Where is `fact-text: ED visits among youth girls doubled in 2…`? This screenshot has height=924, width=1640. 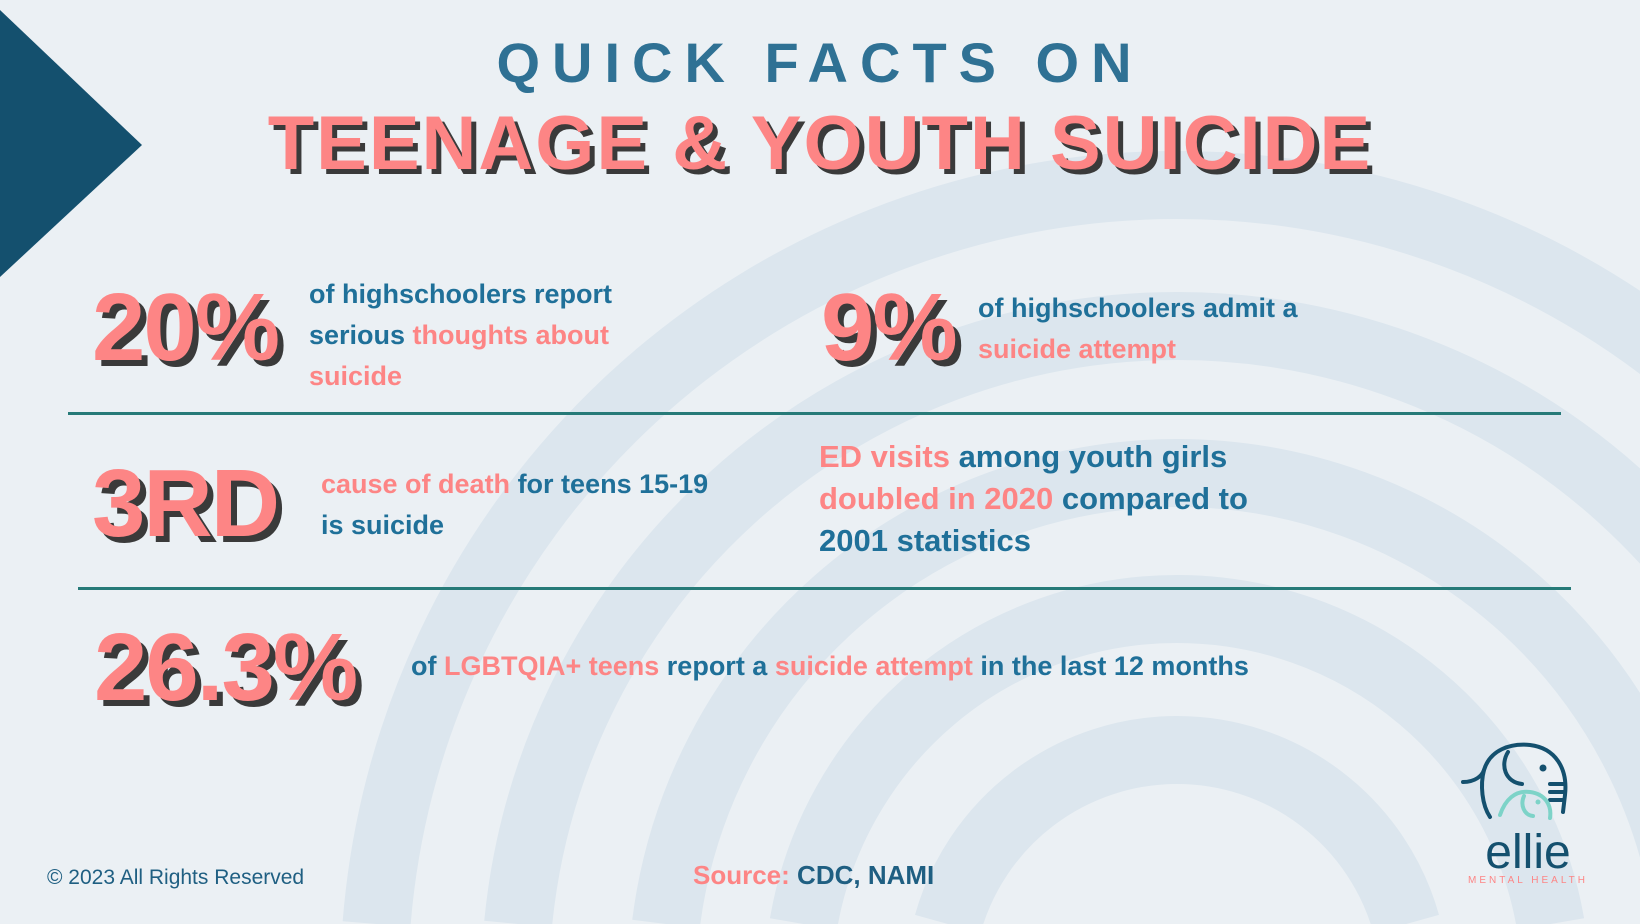
fact-text: ED visits among youth girls doubled in 2… is located at coordinates (1069, 499).